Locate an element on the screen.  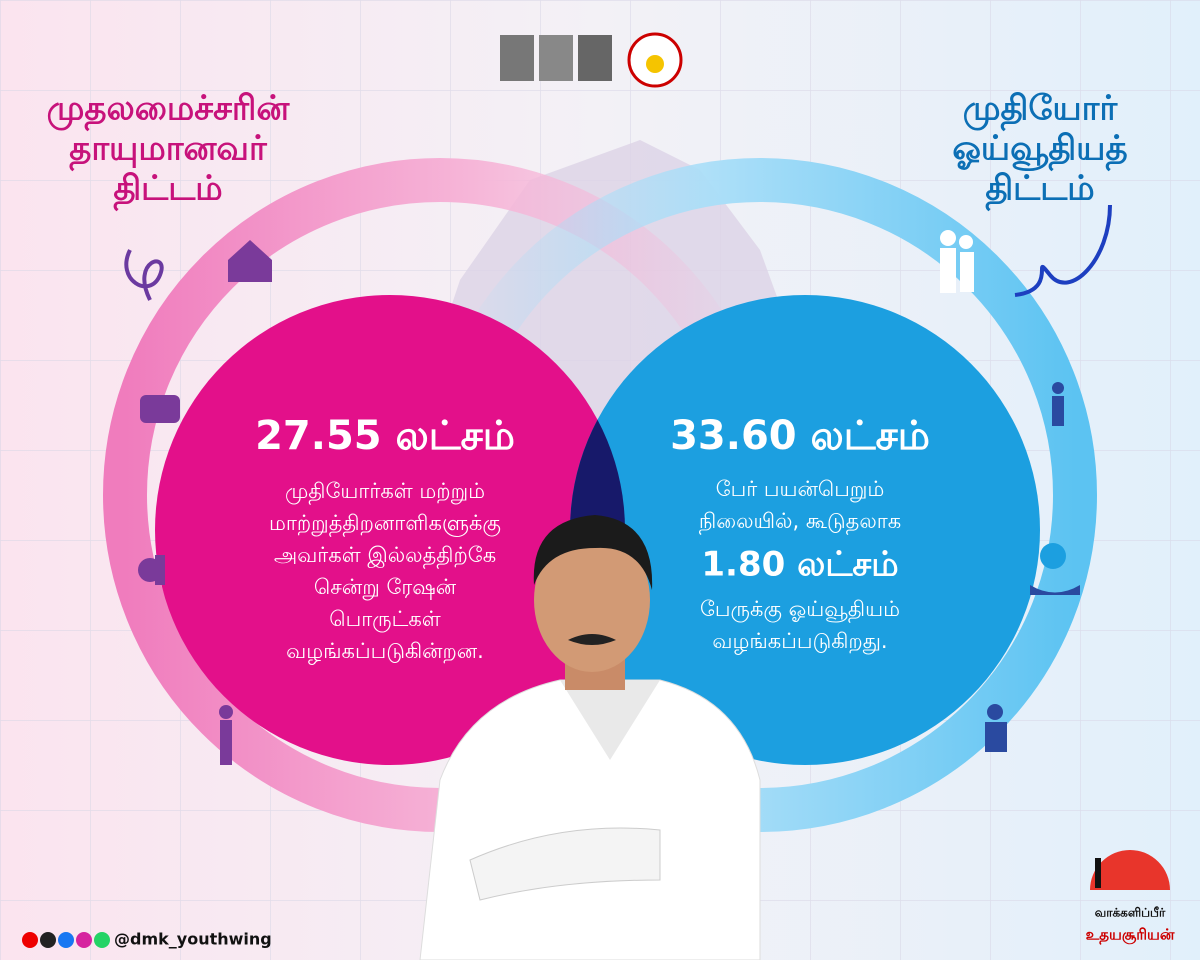
right-body: வழங்கப்படுகிறது. is located at coordinates (799, 642).